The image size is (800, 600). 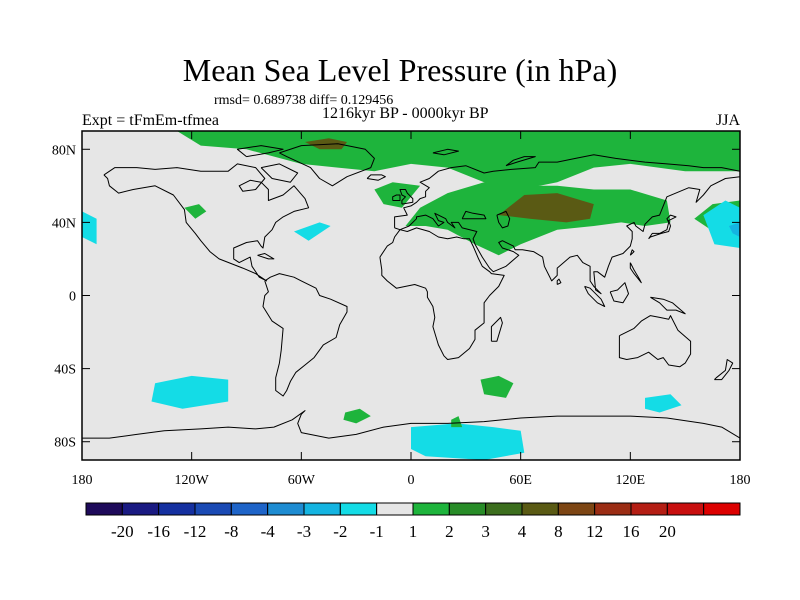 I want to click on chart-title: Mean Sea Level Pressure (in hPa), so click(x=400, y=70).